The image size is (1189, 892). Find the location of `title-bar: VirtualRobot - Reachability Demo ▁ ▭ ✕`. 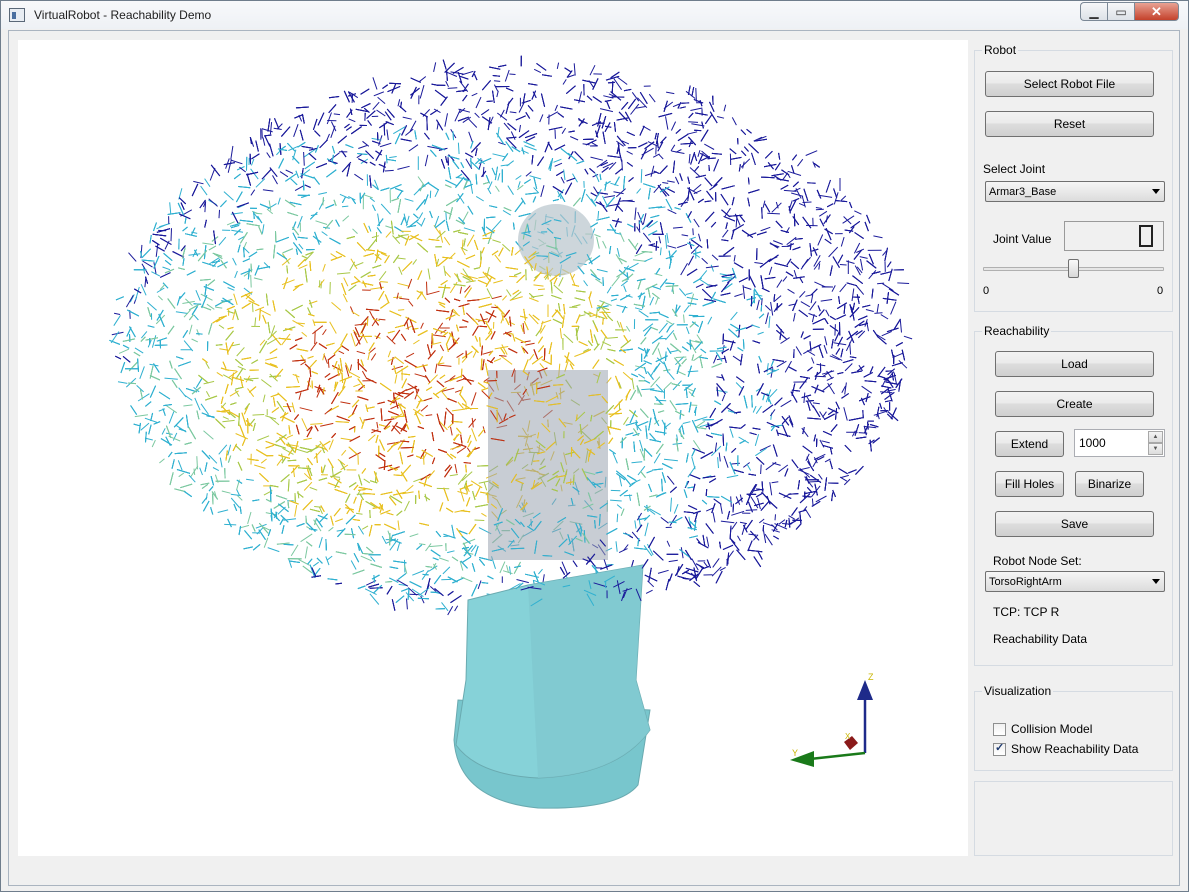

title-bar: VirtualRobot - Reachability Demo ▁ ▭ ✕ is located at coordinates (594, 15).